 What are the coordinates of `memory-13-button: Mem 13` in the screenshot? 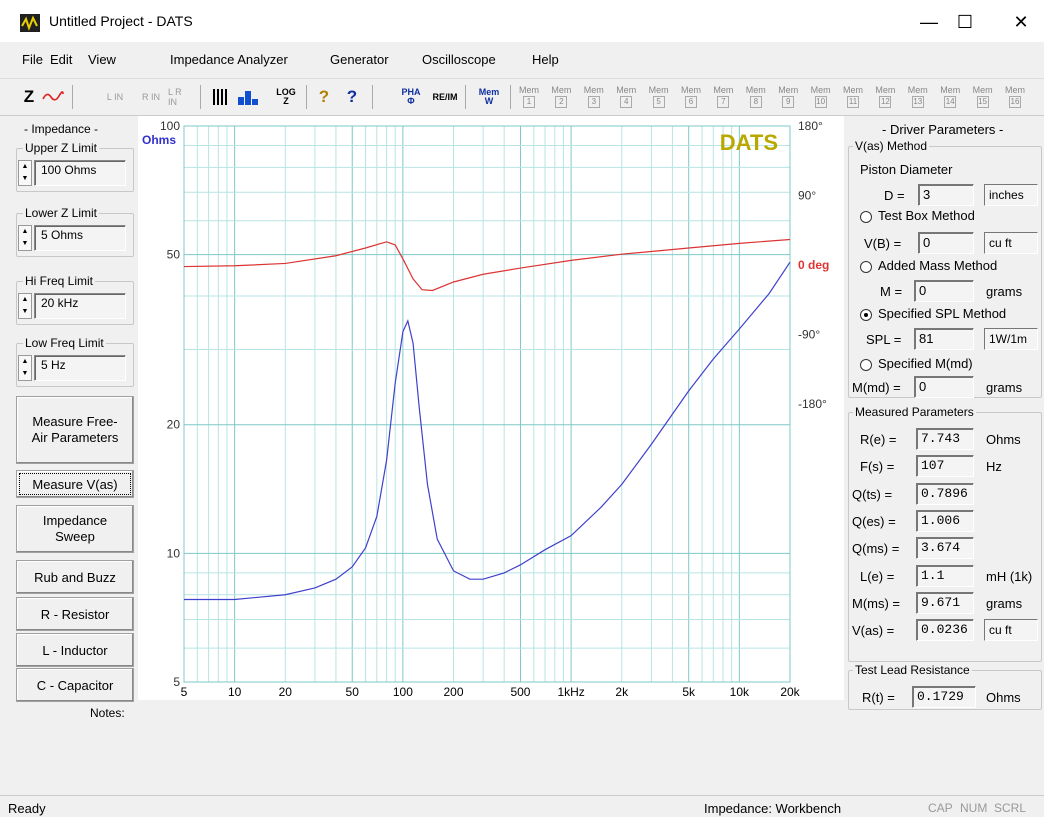 It's located at (917, 96).